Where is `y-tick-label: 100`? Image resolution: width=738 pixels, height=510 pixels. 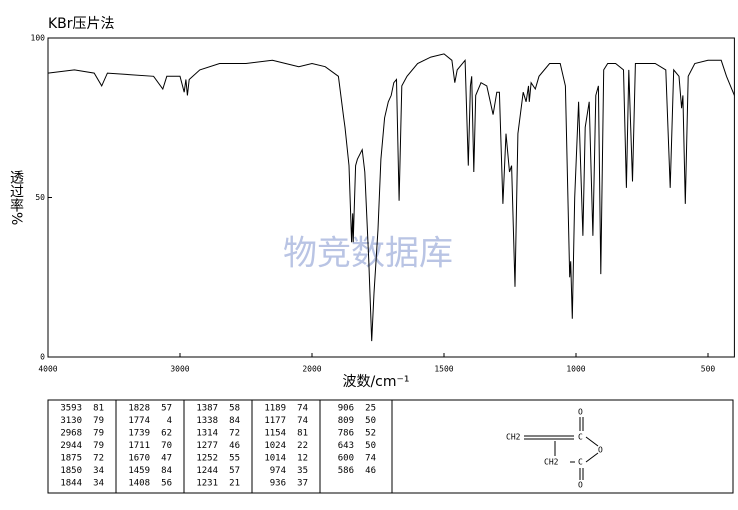 y-tick-label: 100 is located at coordinates (38, 38).